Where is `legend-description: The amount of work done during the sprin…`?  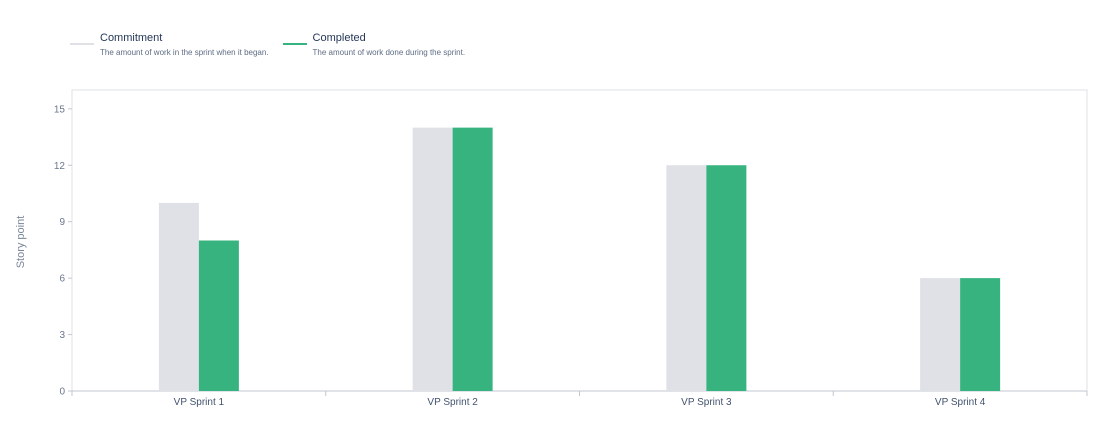
legend-description: The amount of work done during the sprin… is located at coordinates (389, 52).